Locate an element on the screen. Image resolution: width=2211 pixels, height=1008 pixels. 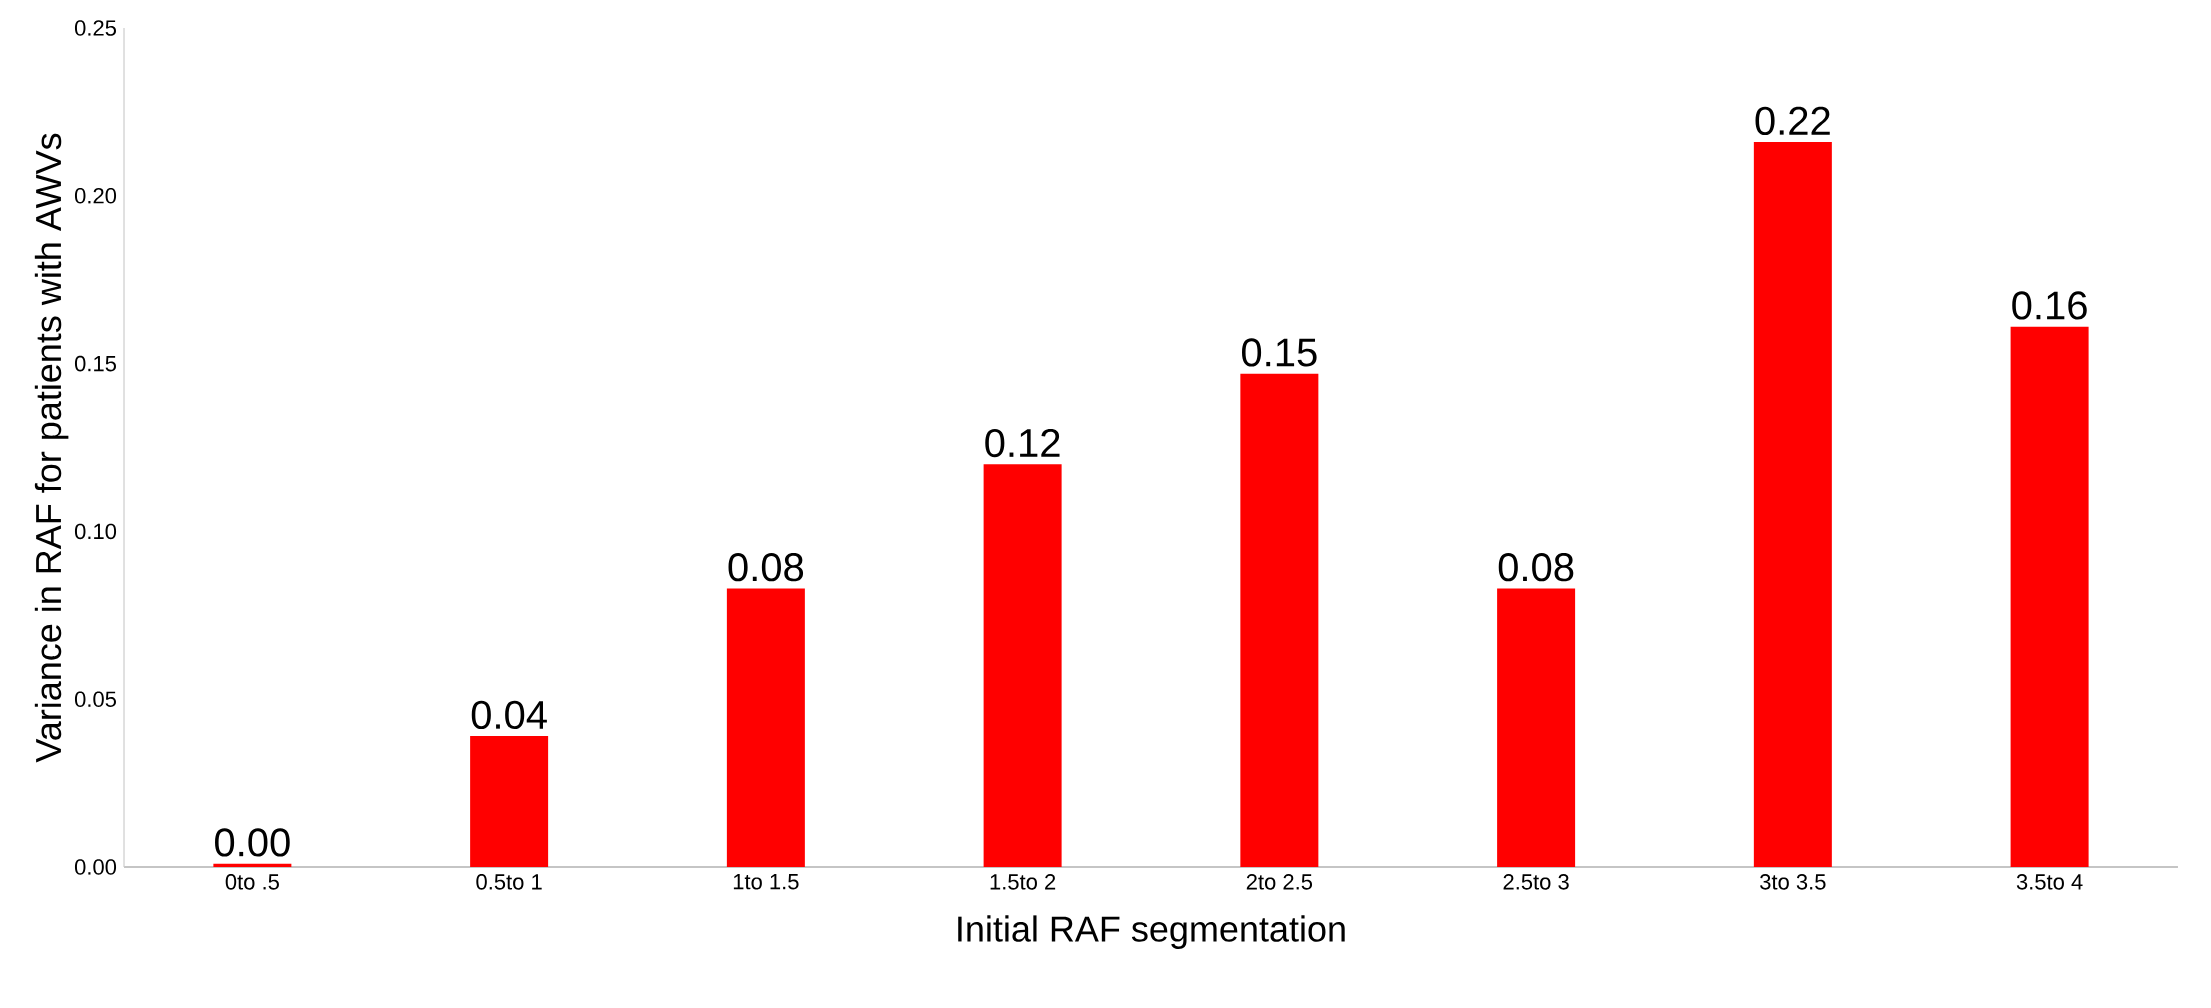
x-tick-label: 0.5to 1 is located at coordinates (509, 882).